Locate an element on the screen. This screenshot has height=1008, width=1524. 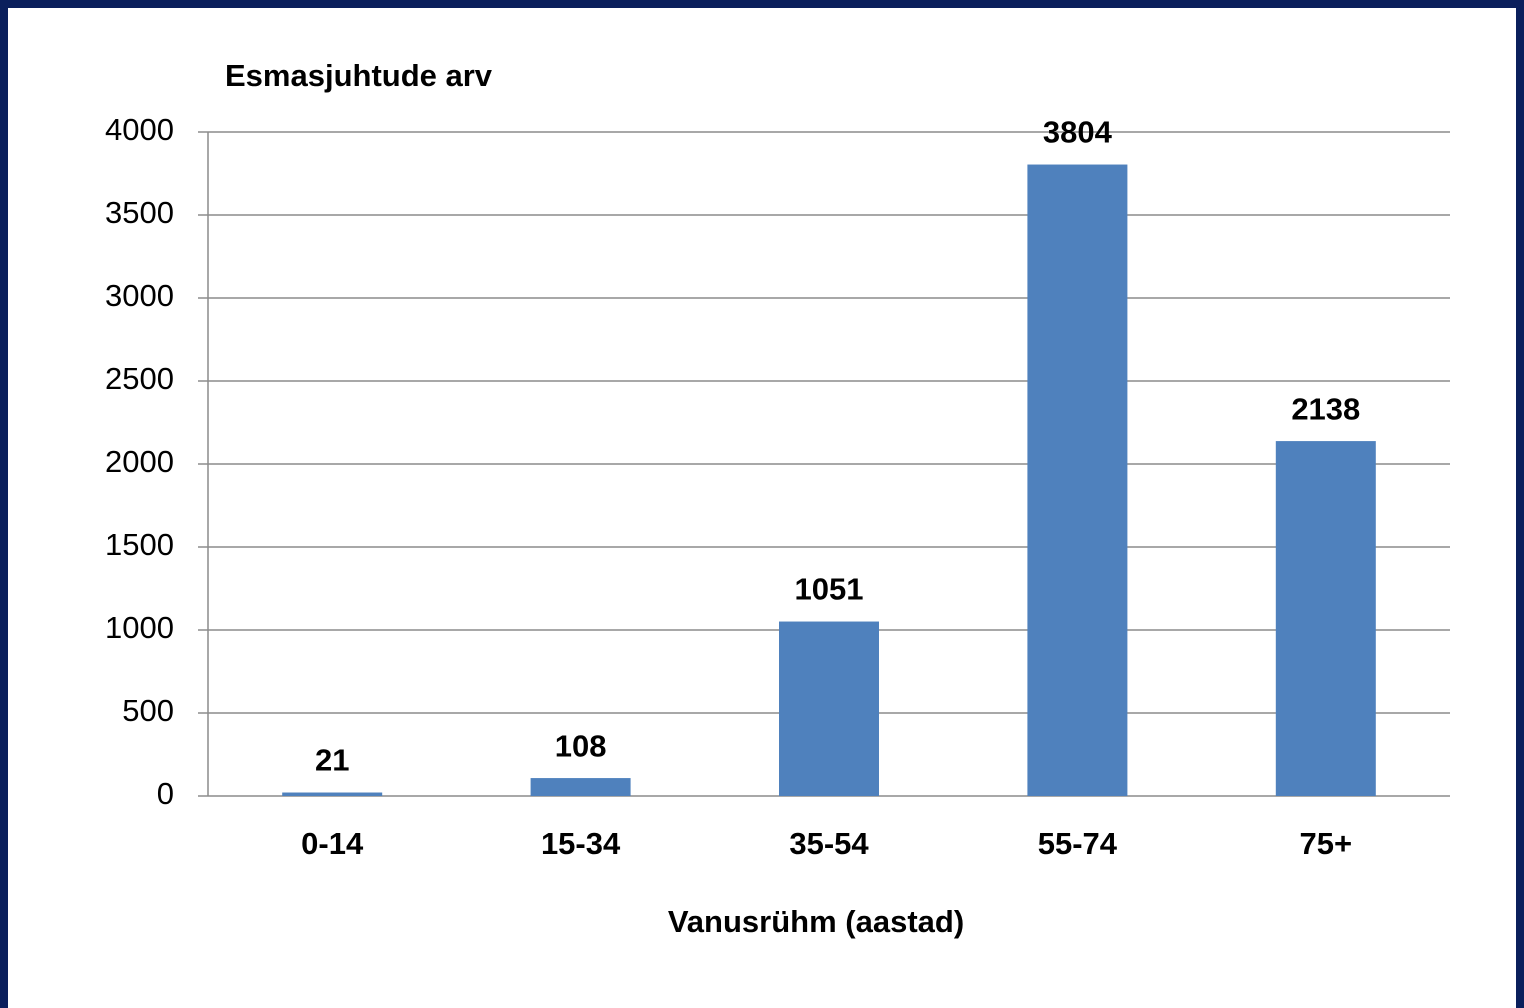
x-tick-label: 15-34 is located at coordinates (581, 843).